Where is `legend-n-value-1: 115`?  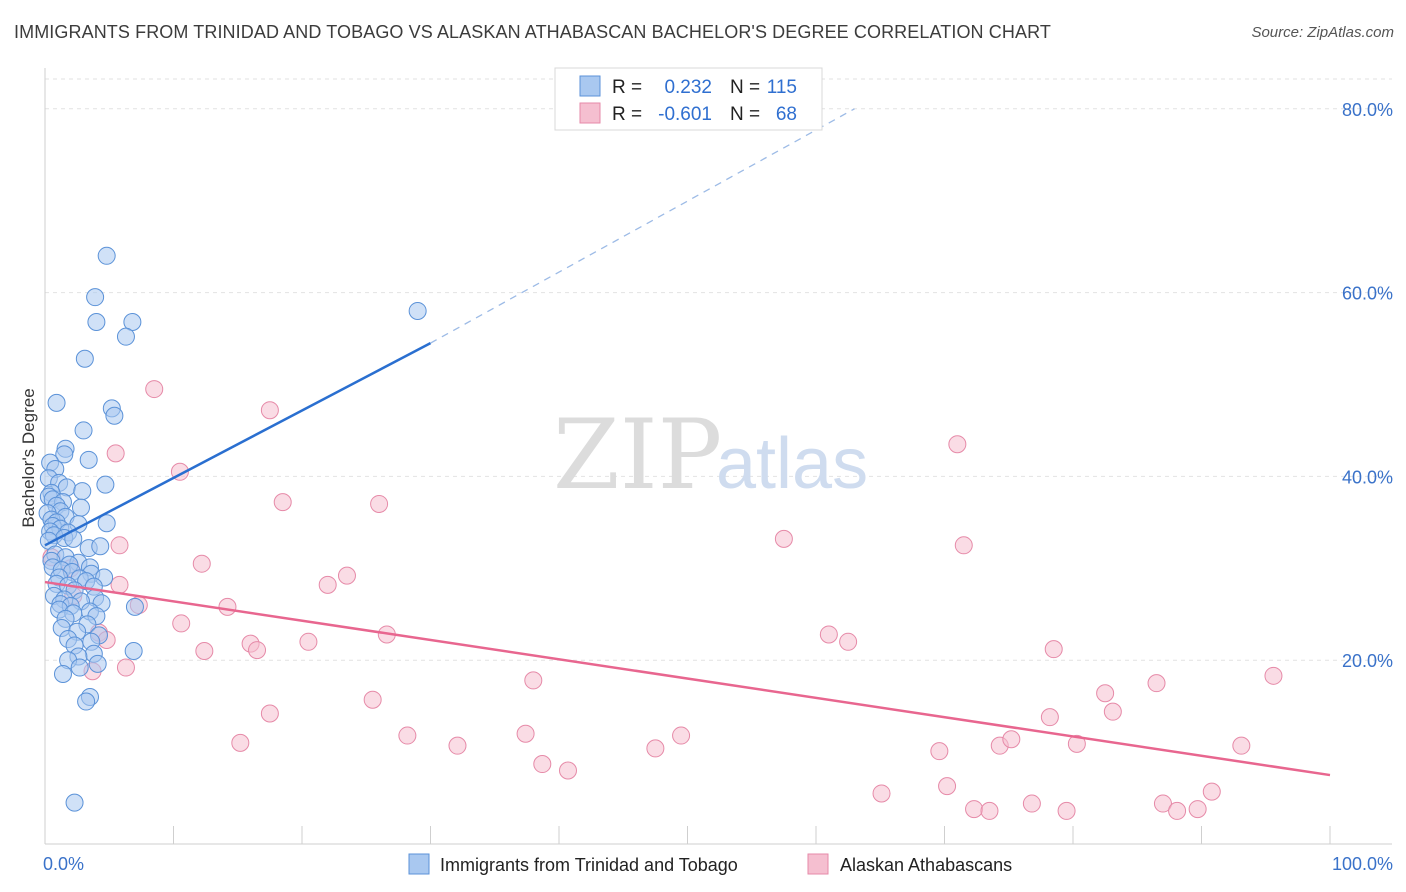
legend-n-value-1: 115 is located at coordinates (782, 87).